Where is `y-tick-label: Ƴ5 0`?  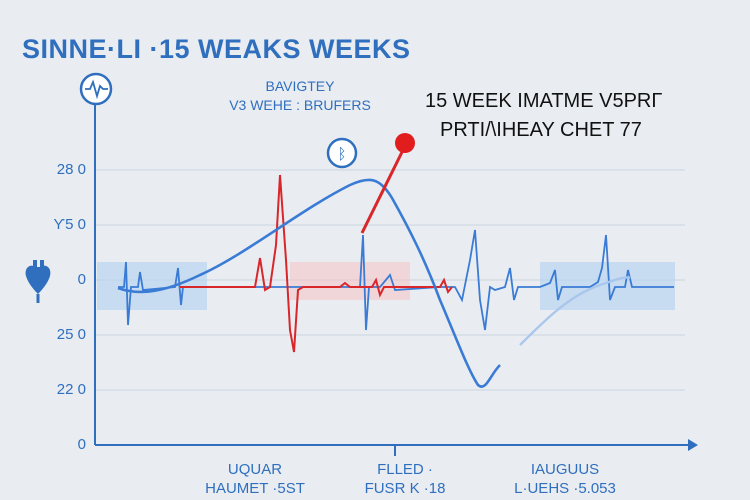 y-tick-label: Ƴ5 0 is located at coordinates (69, 224).